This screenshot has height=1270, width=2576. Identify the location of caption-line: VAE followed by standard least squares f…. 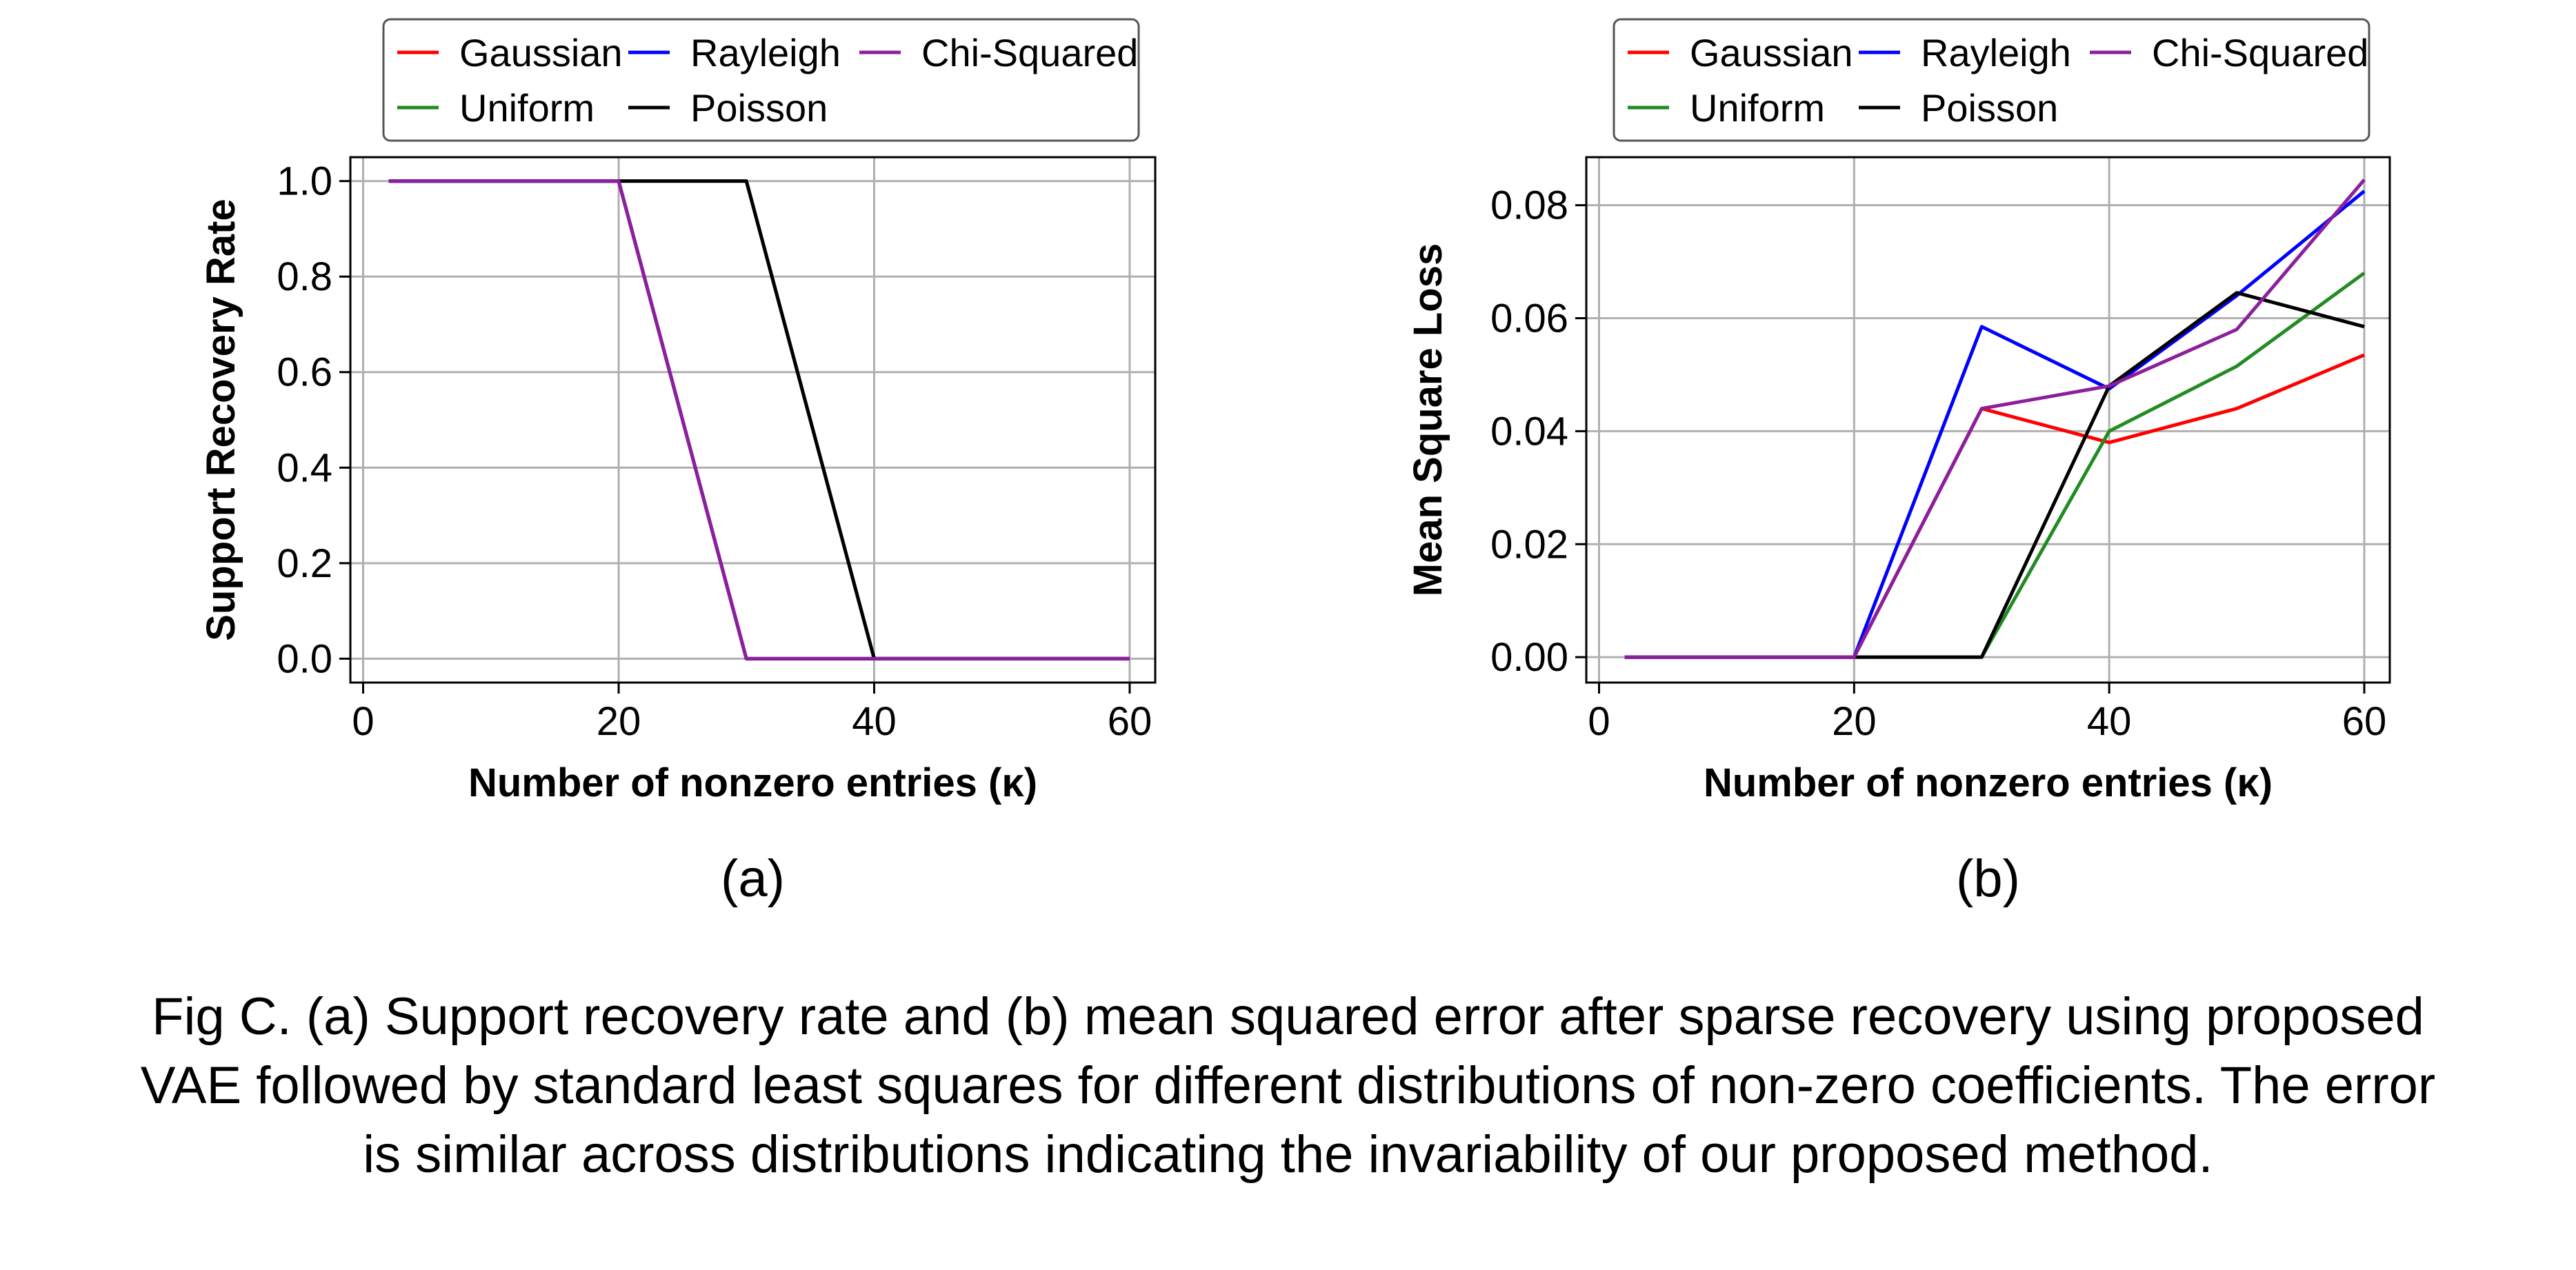
(1288, 1085).